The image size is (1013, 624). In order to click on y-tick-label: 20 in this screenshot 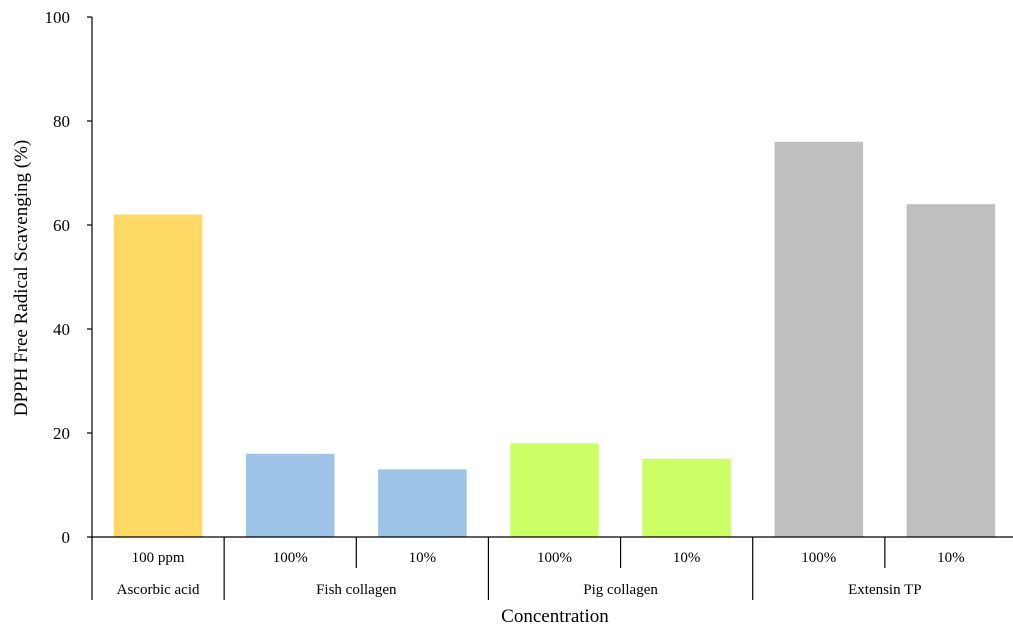, I will do `click(61, 433)`.